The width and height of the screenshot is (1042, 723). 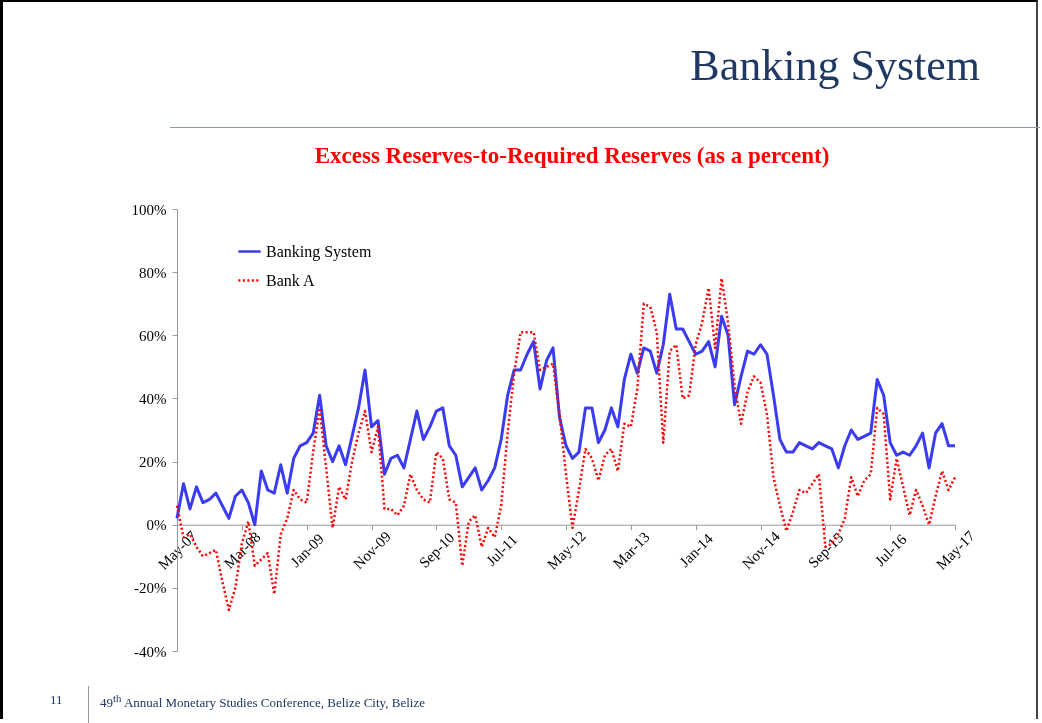 I want to click on y-tick-label: 0%, so click(x=156, y=525).